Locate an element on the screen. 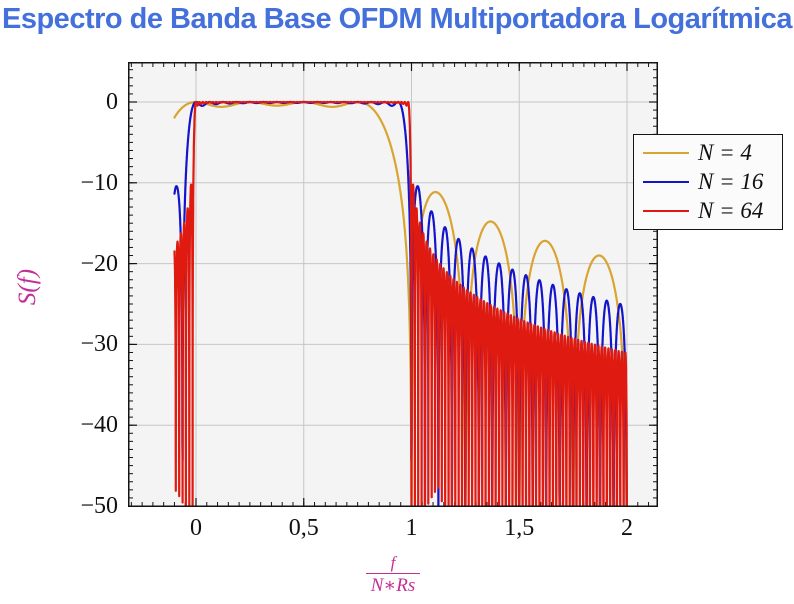  legend-label-n4: N = 4 is located at coordinates (725, 152).